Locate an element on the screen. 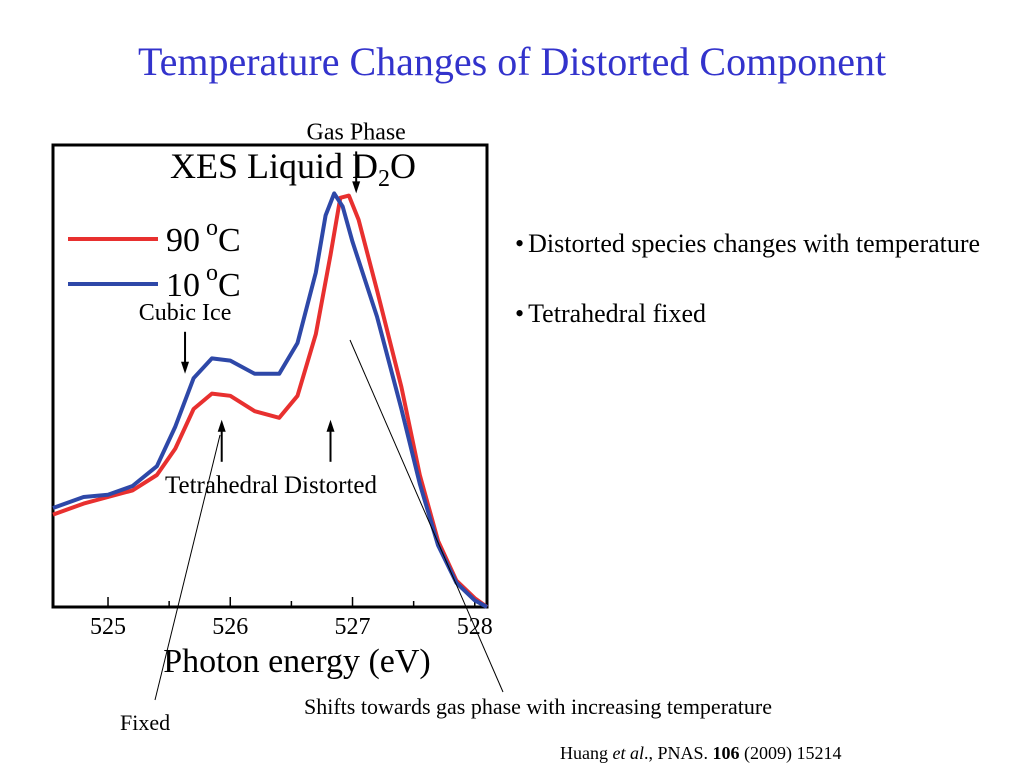  chart-annotations: Gas Phase Cubic Ice Tetrahedral Distorted is located at coordinates (272, 308).